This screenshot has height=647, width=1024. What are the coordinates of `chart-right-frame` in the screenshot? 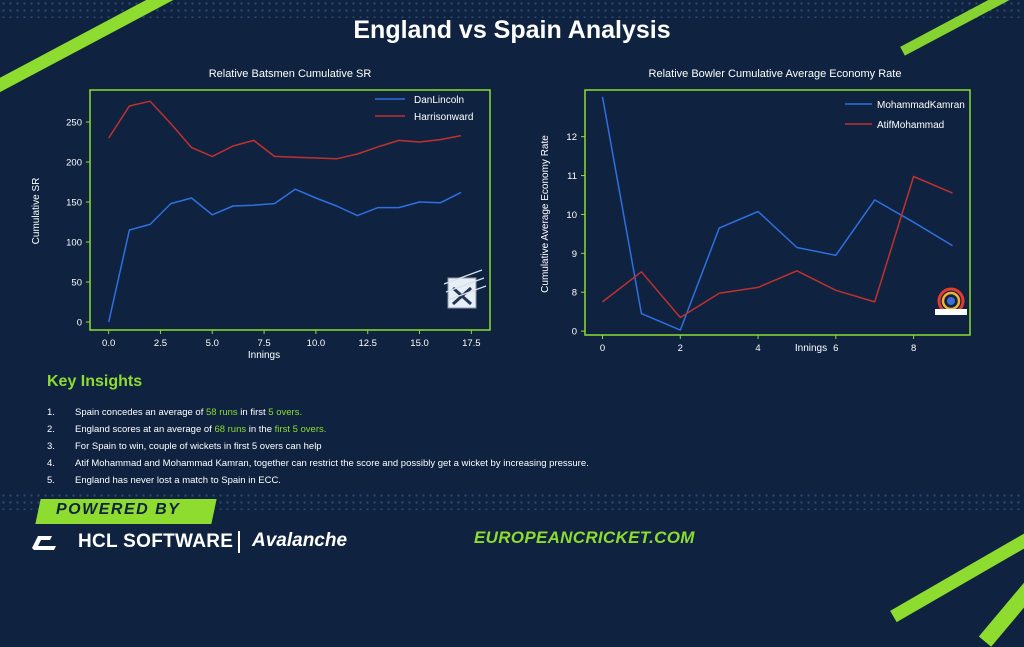 It's located at (777, 212).